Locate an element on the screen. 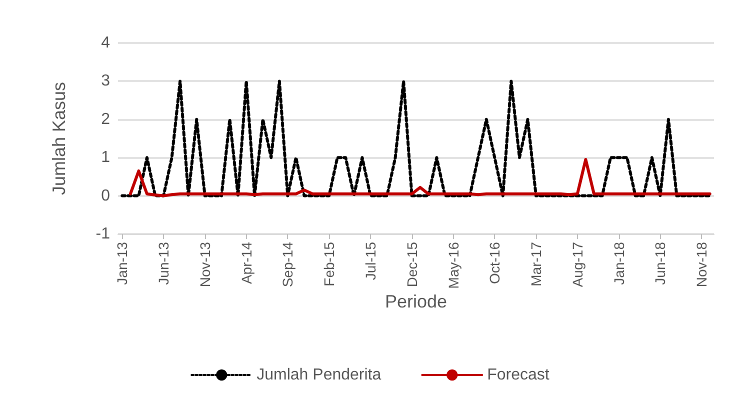  x-tick-label: Jun-13 is located at coordinates (164, 263).